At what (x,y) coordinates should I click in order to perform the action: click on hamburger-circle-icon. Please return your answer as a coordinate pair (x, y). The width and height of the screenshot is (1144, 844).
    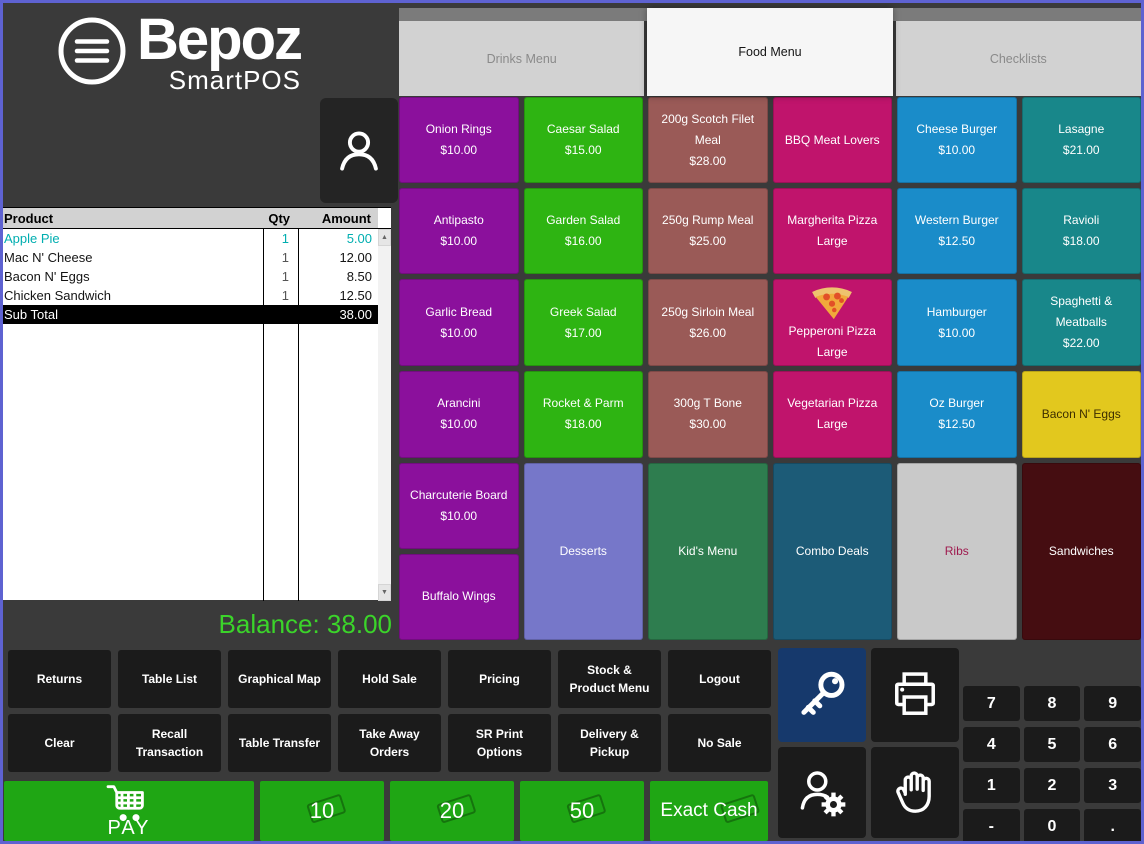
    Looking at the image, I should click on (92, 51).